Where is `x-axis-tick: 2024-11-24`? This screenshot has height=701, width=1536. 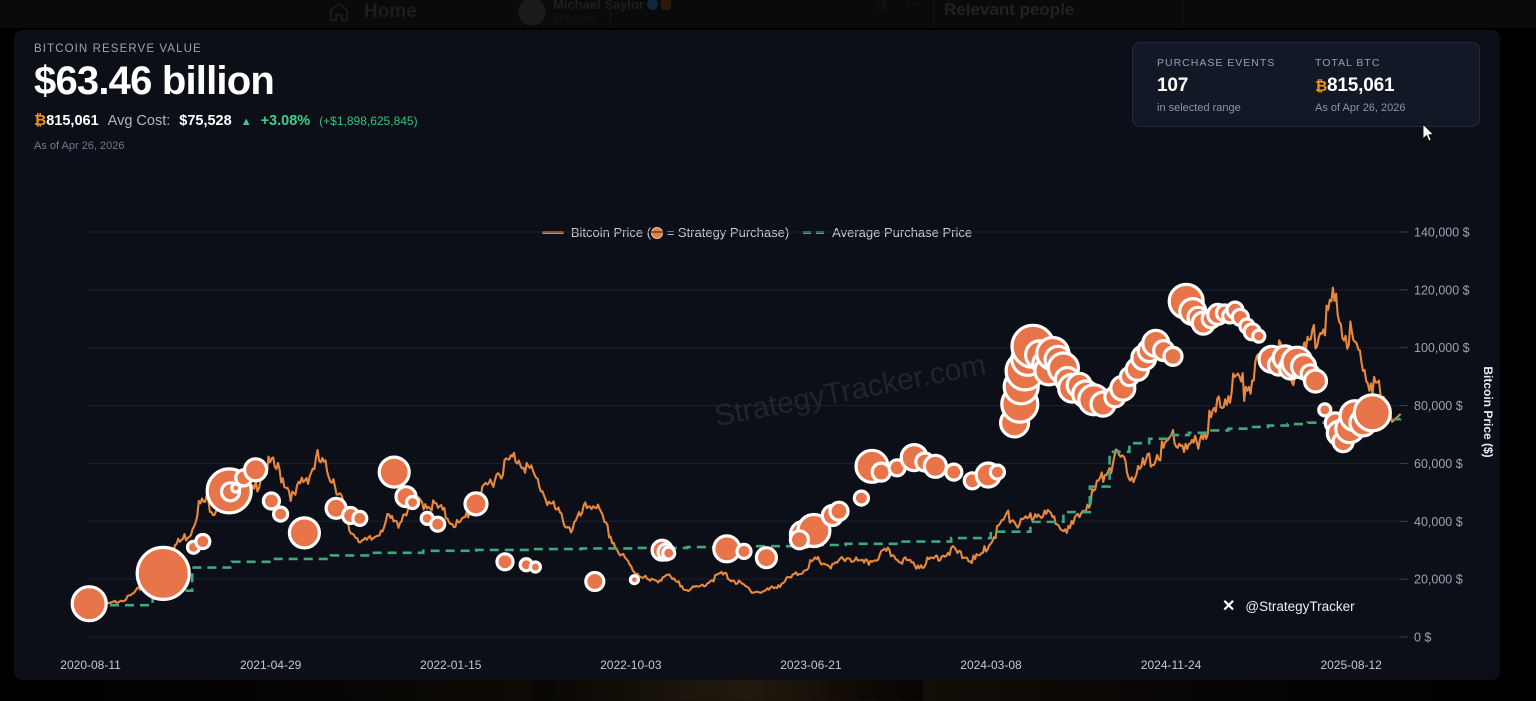
x-axis-tick: 2024-11-24 is located at coordinates (1171, 665).